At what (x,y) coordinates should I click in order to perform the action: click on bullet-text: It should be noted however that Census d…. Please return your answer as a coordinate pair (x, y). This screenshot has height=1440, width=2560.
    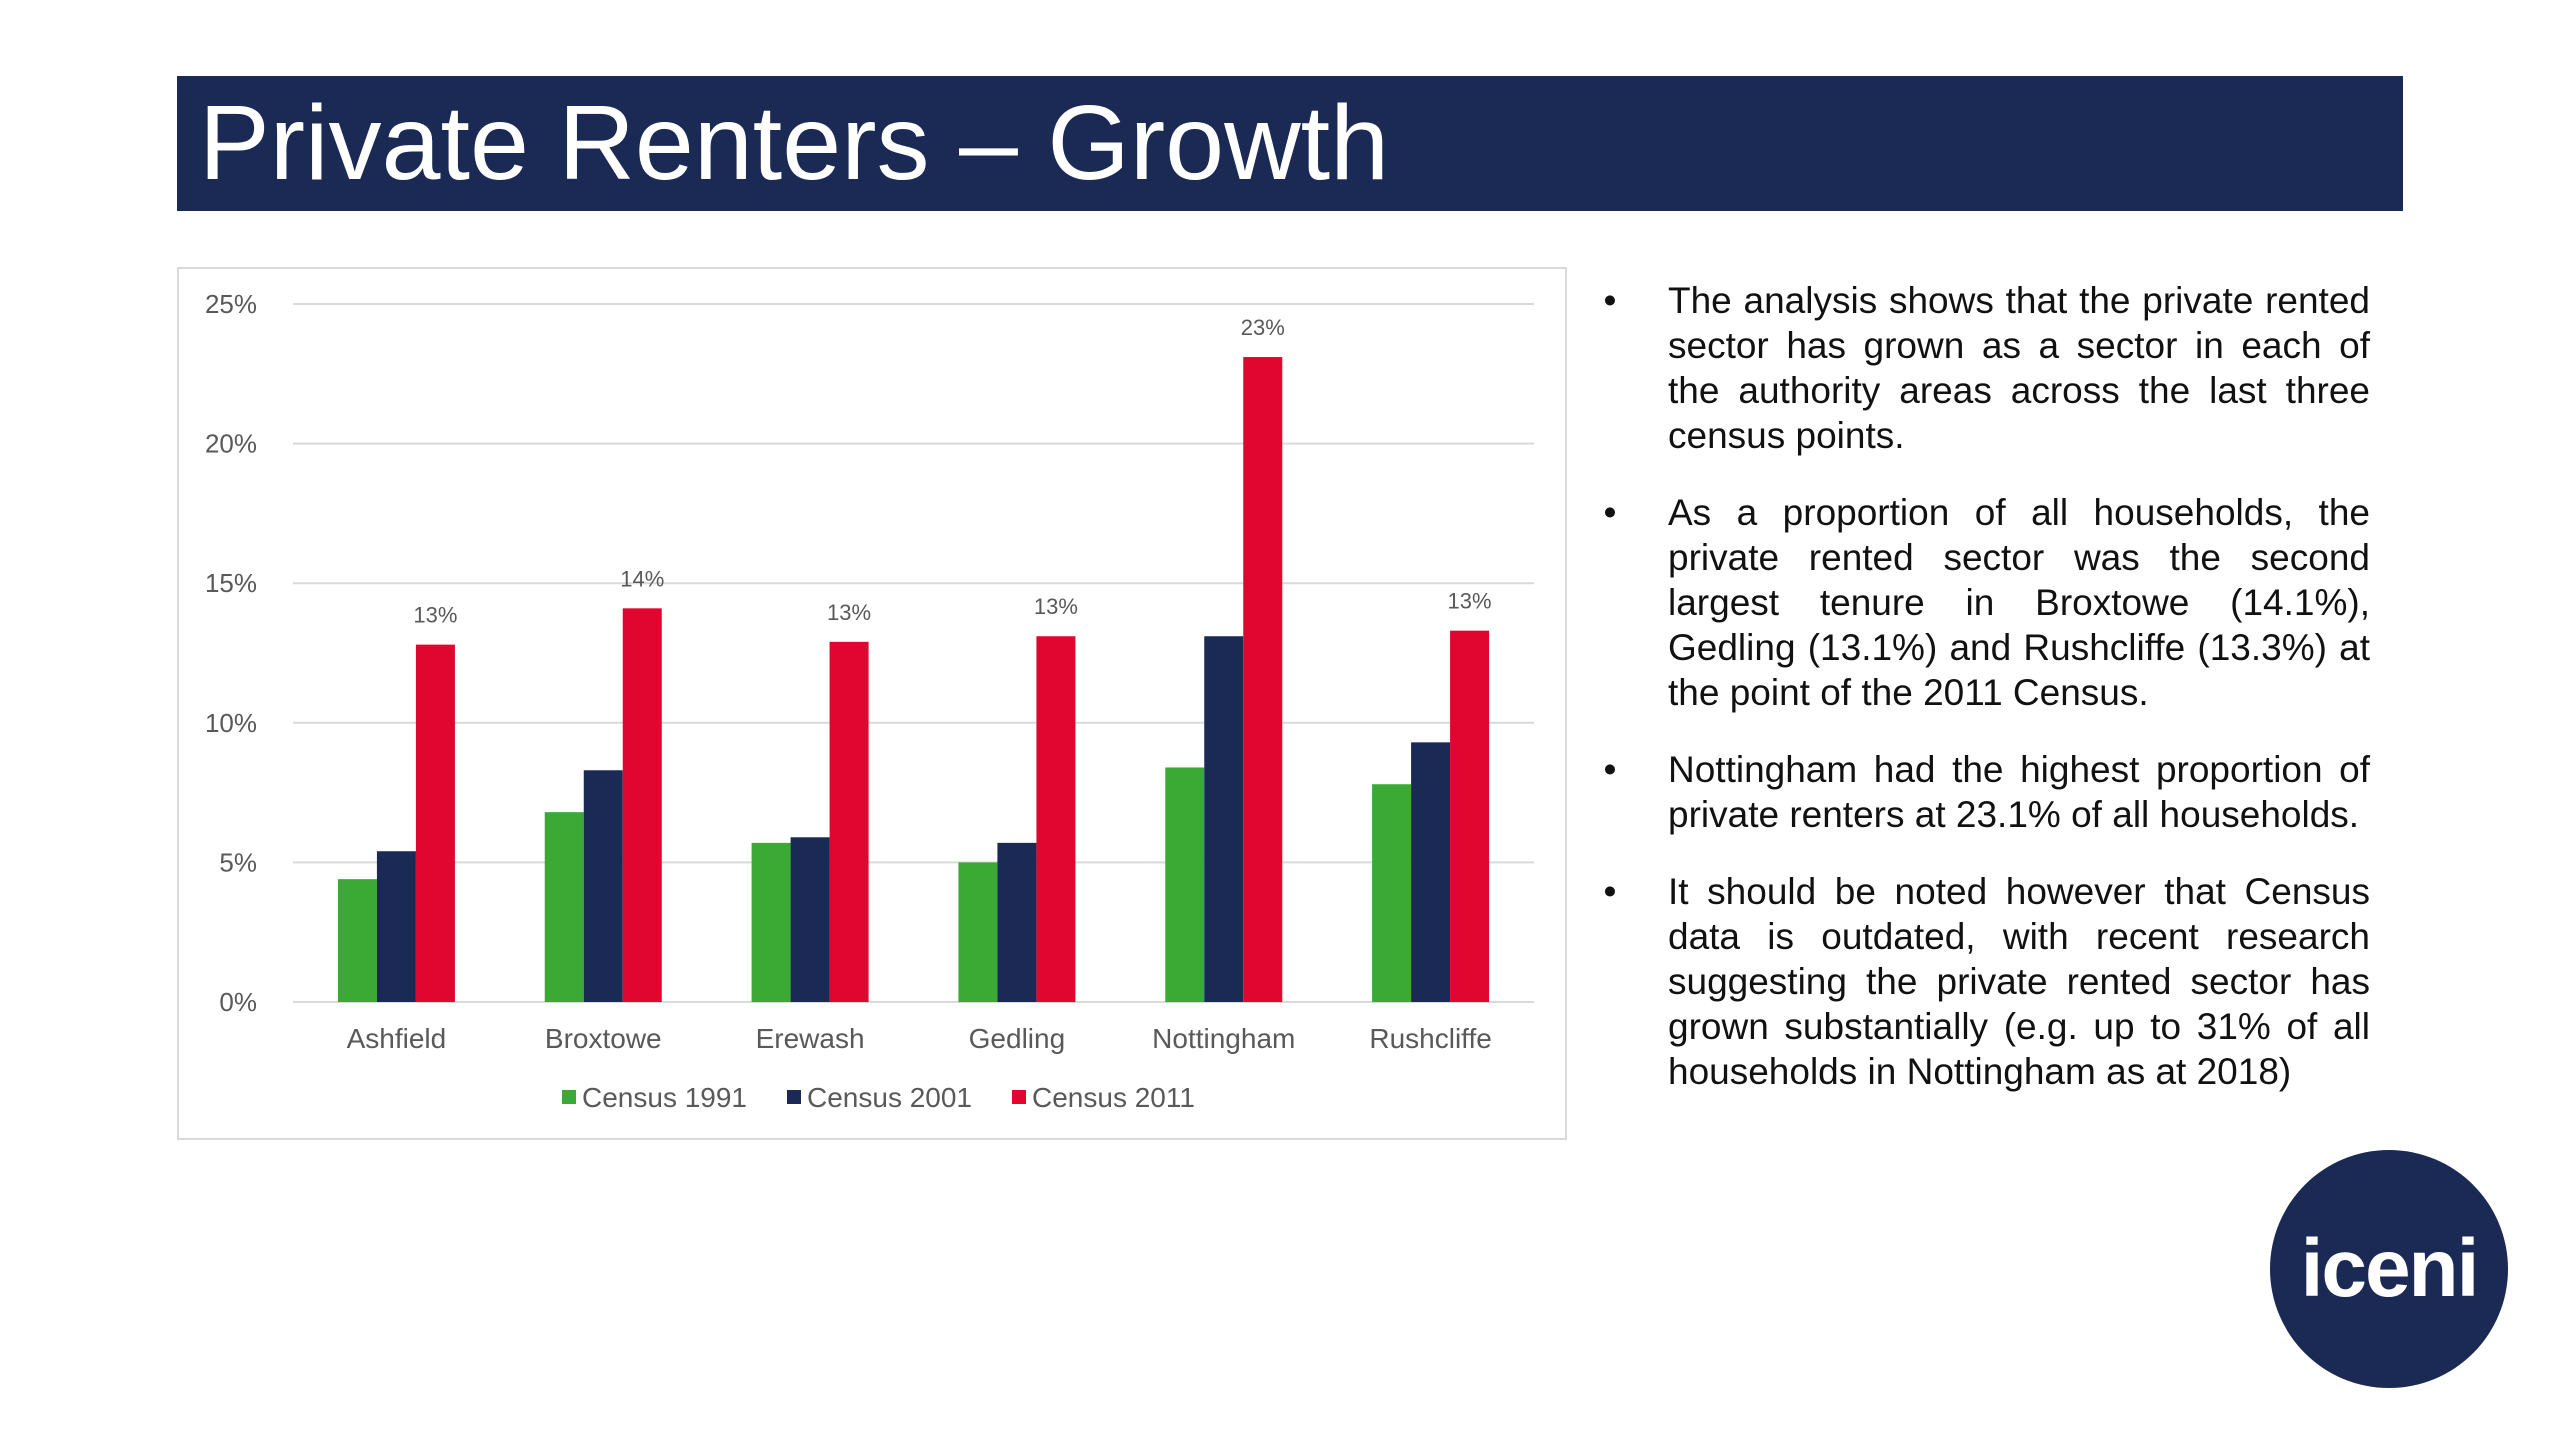
    Looking at the image, I should click on (2019, 981).